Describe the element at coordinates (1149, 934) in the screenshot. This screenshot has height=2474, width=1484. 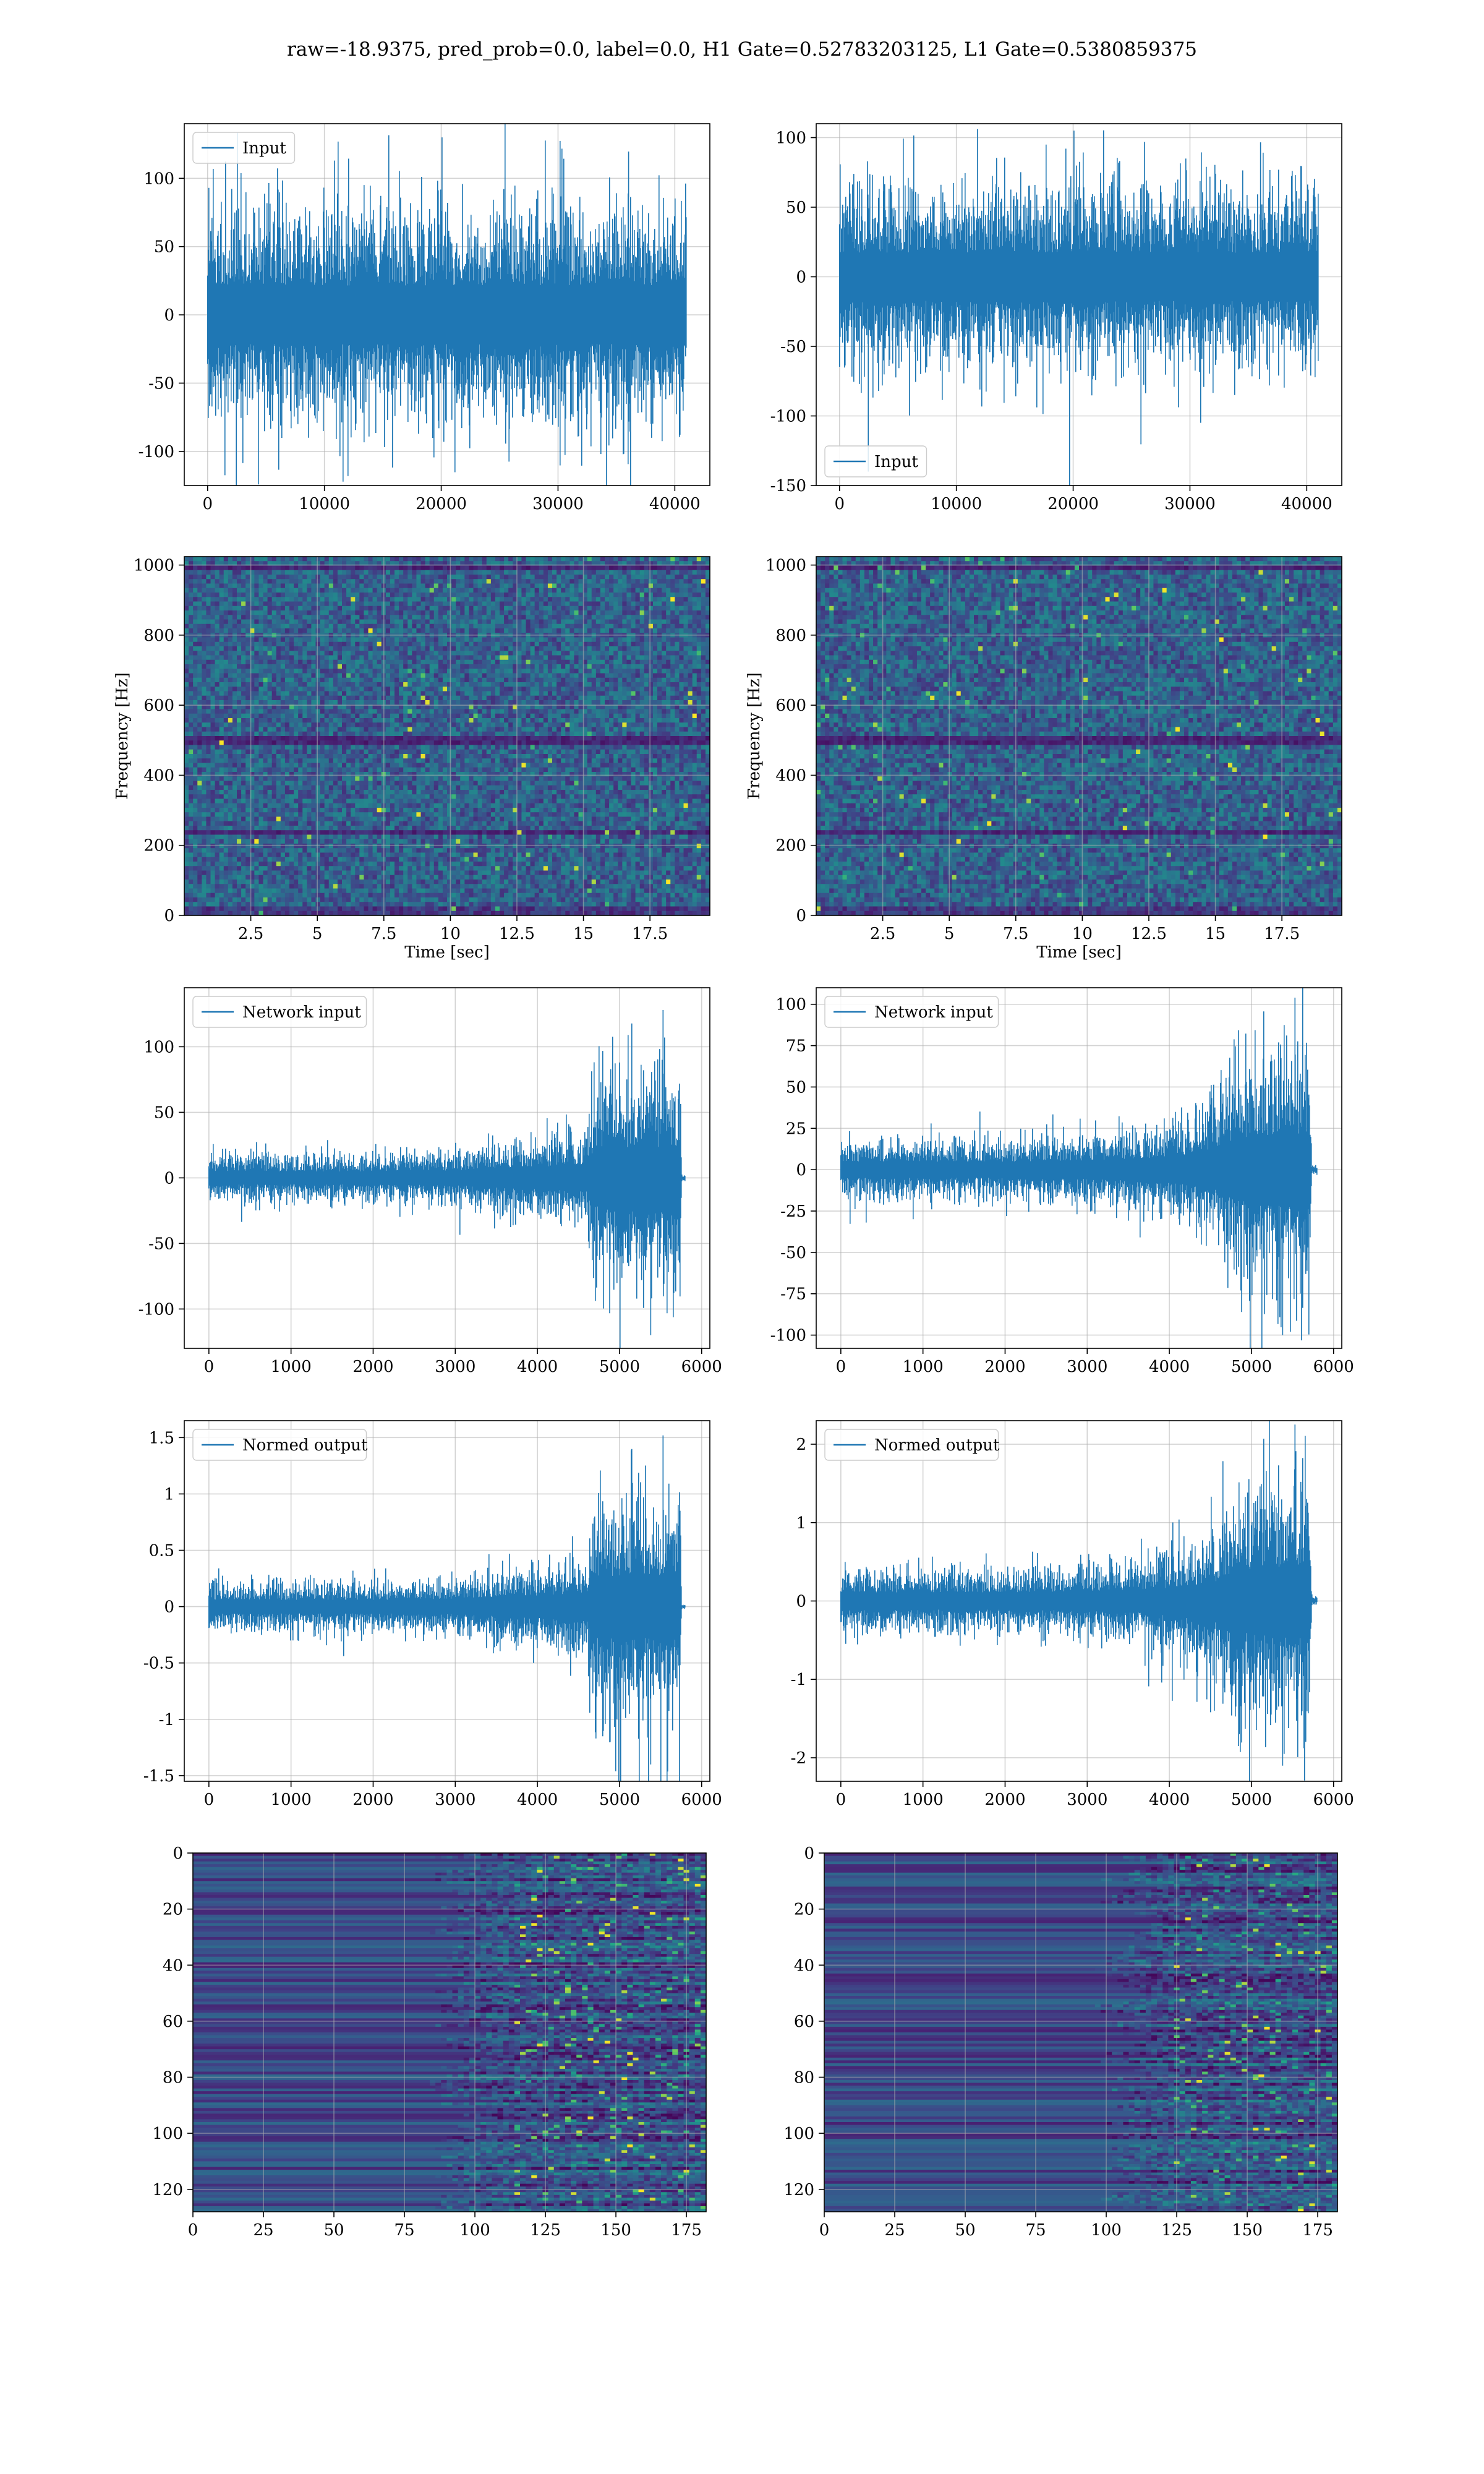
I see `x-tick-label: 12.5` at that location.